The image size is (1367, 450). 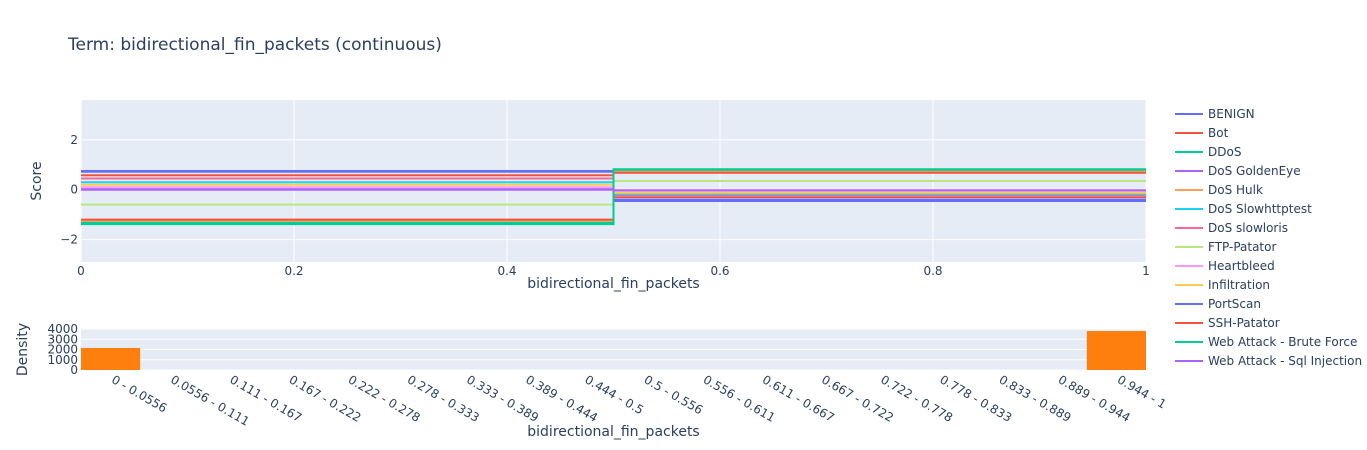 I want to click on main-series-lines, so click(x=613, y=197).